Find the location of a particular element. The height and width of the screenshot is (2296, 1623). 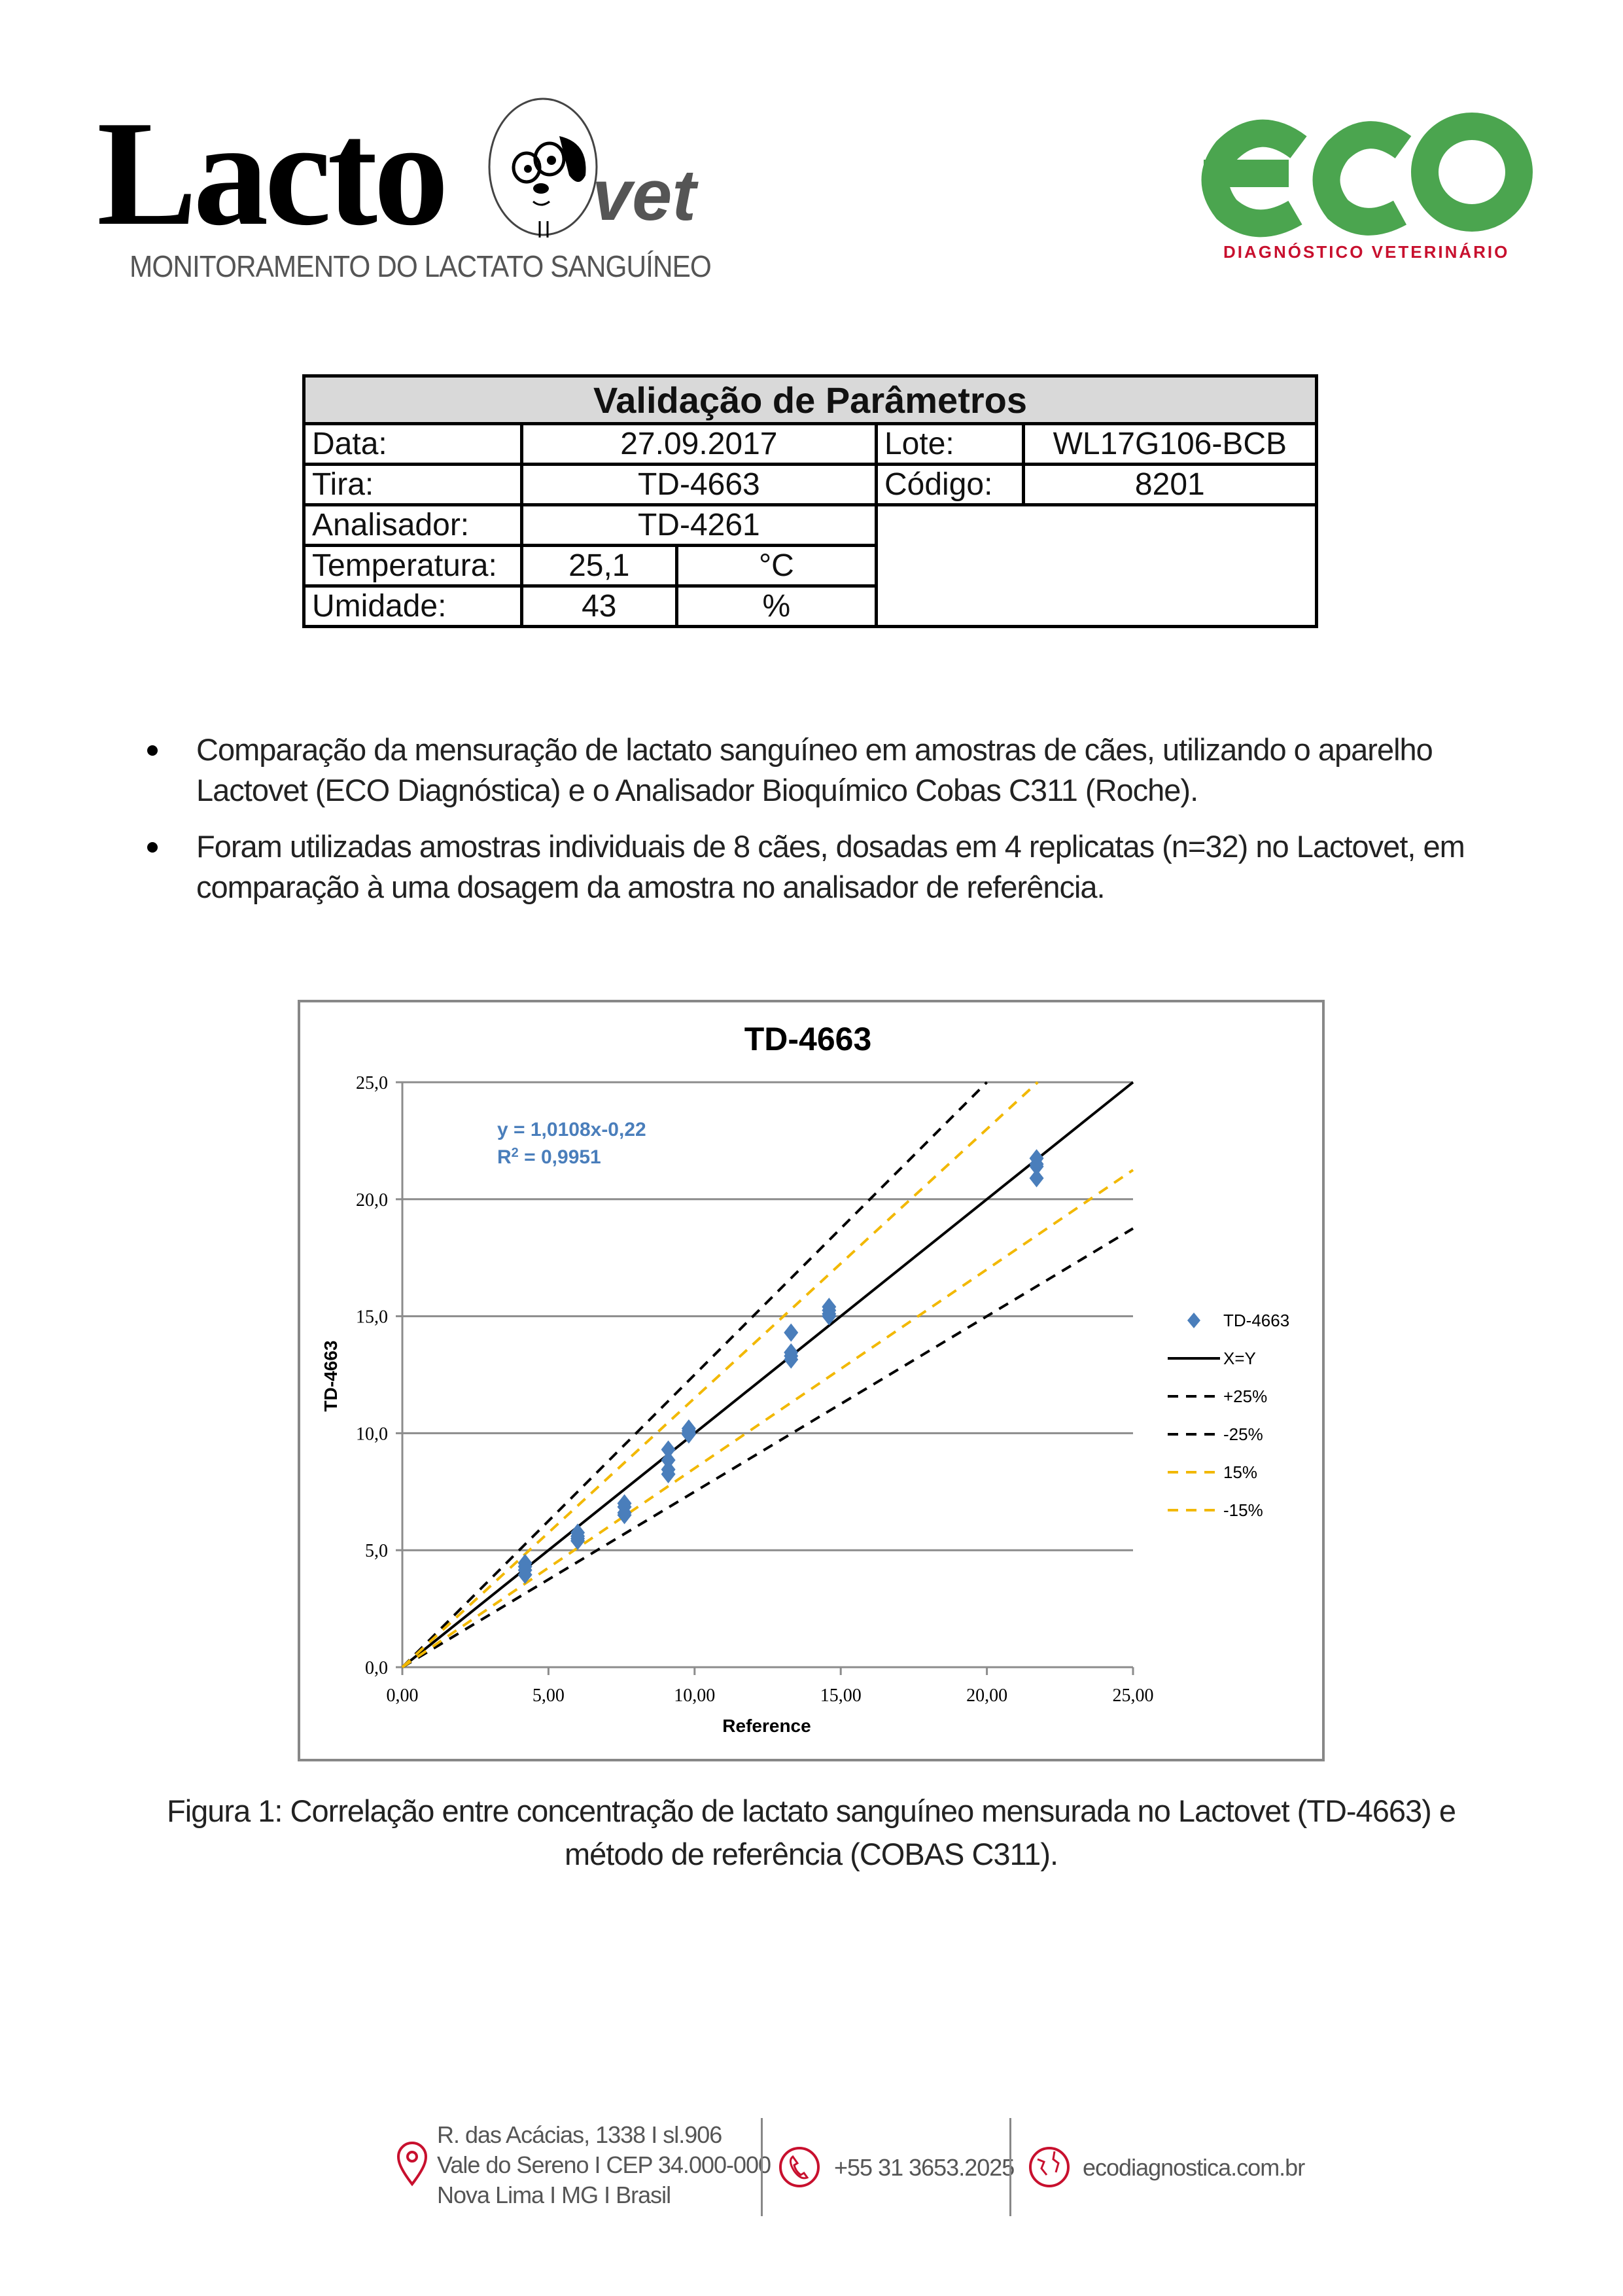

r2-value: = 0,9951 is located at coordinates (560, 1157).